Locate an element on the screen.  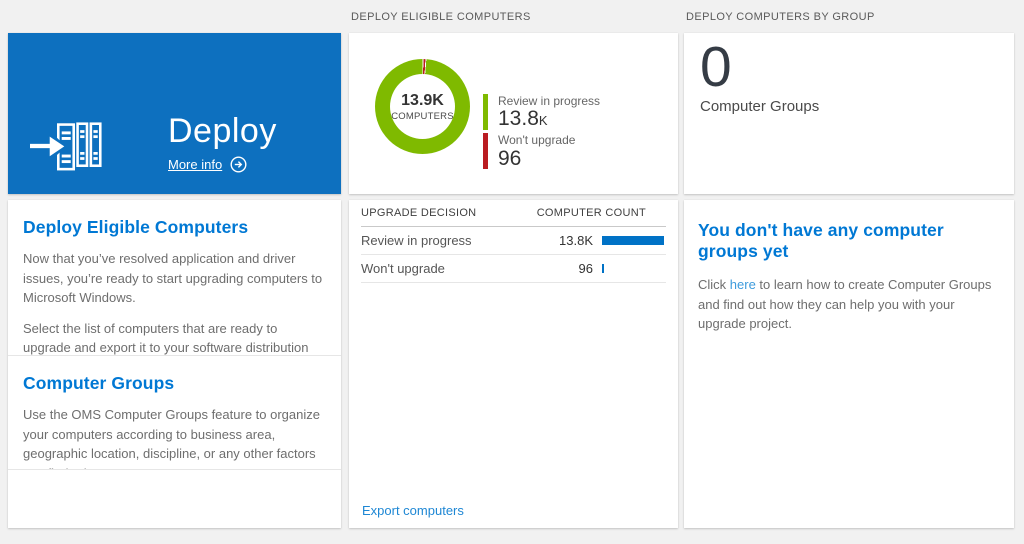
computer-groups-label: Computer Groups is located at coordinates (760, 106).